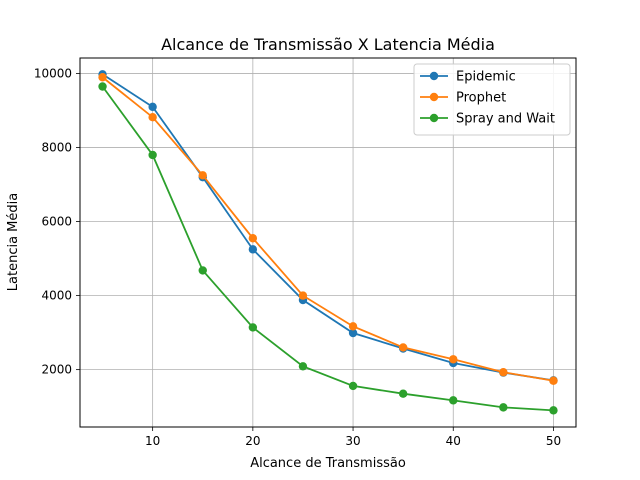  I want to click on legend: Epidemic Prophet Spray and Wait, so click(492, 99).